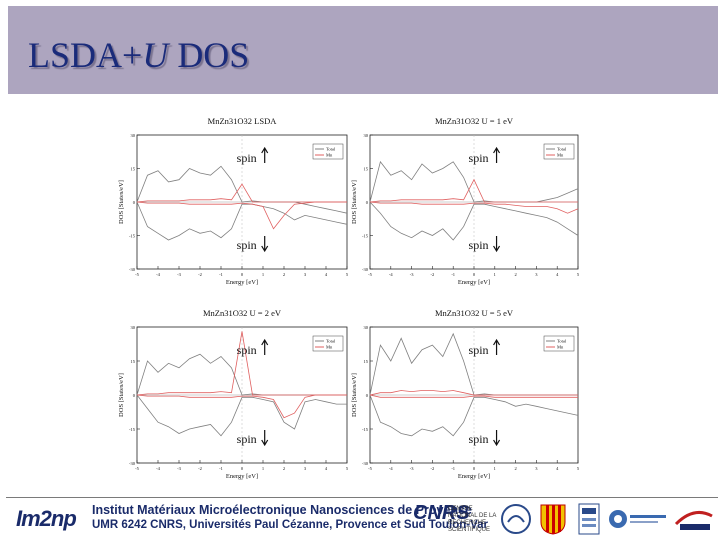 The width and height of the screenshot is (720, 540). What do you see at coordinates (46, 518) in the screenshot?
I see `im2np-logo: Im2np` at bounding box center [46, 518].